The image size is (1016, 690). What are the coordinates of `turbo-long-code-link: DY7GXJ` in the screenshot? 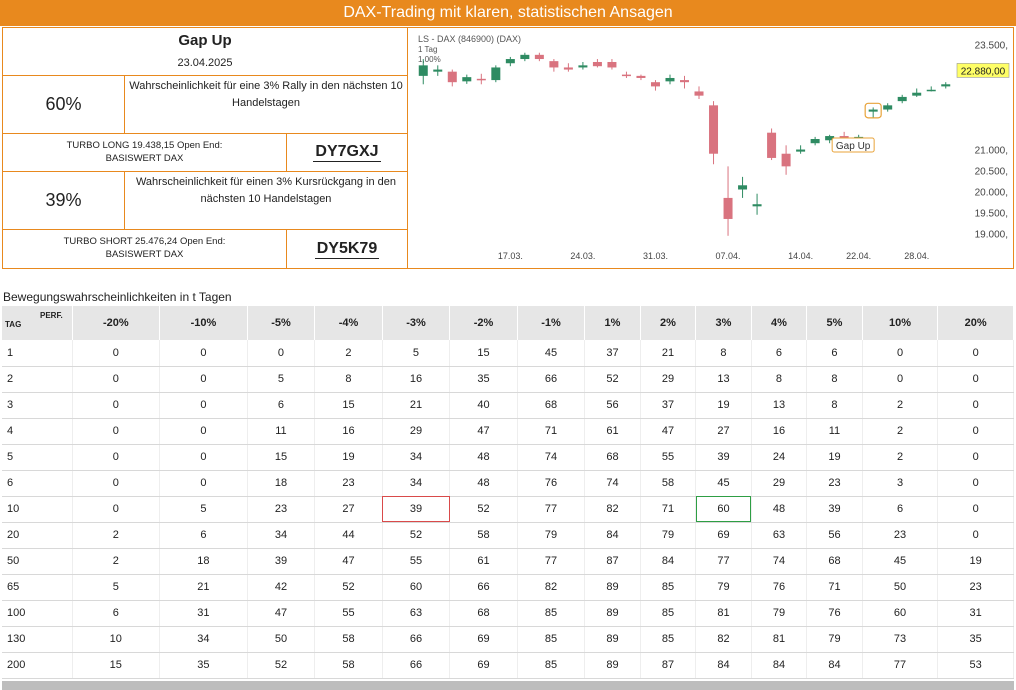 It's located at (347, 152).